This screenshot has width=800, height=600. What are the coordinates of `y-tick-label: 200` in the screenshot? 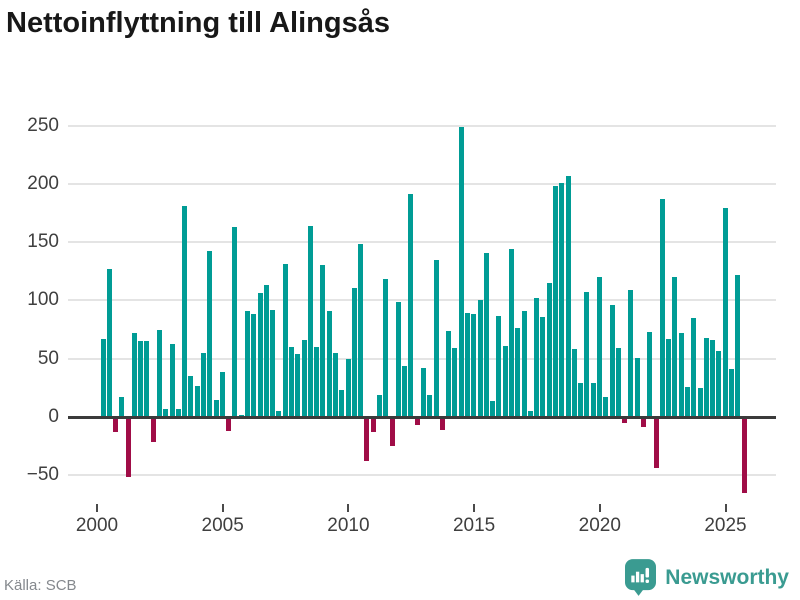 It's located at (43, 183).